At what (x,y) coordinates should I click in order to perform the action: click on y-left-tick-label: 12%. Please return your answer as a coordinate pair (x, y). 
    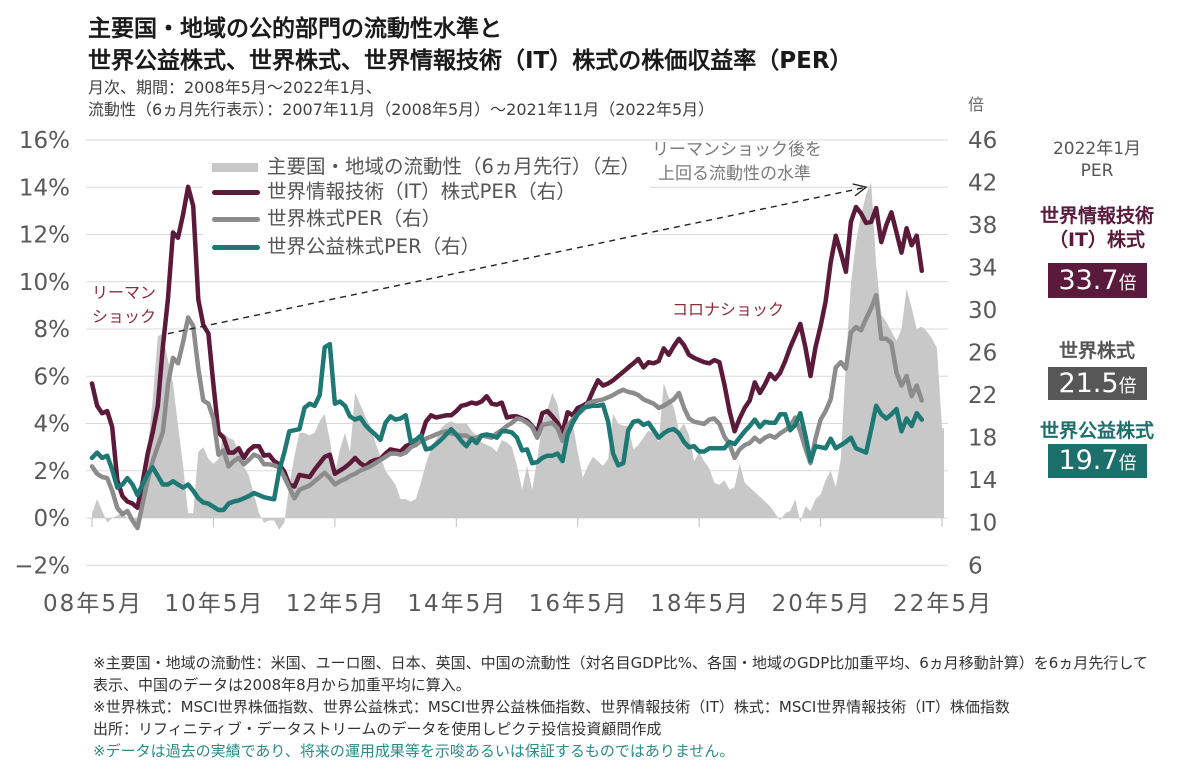
    Looking at the image, I should click on (44, 236).